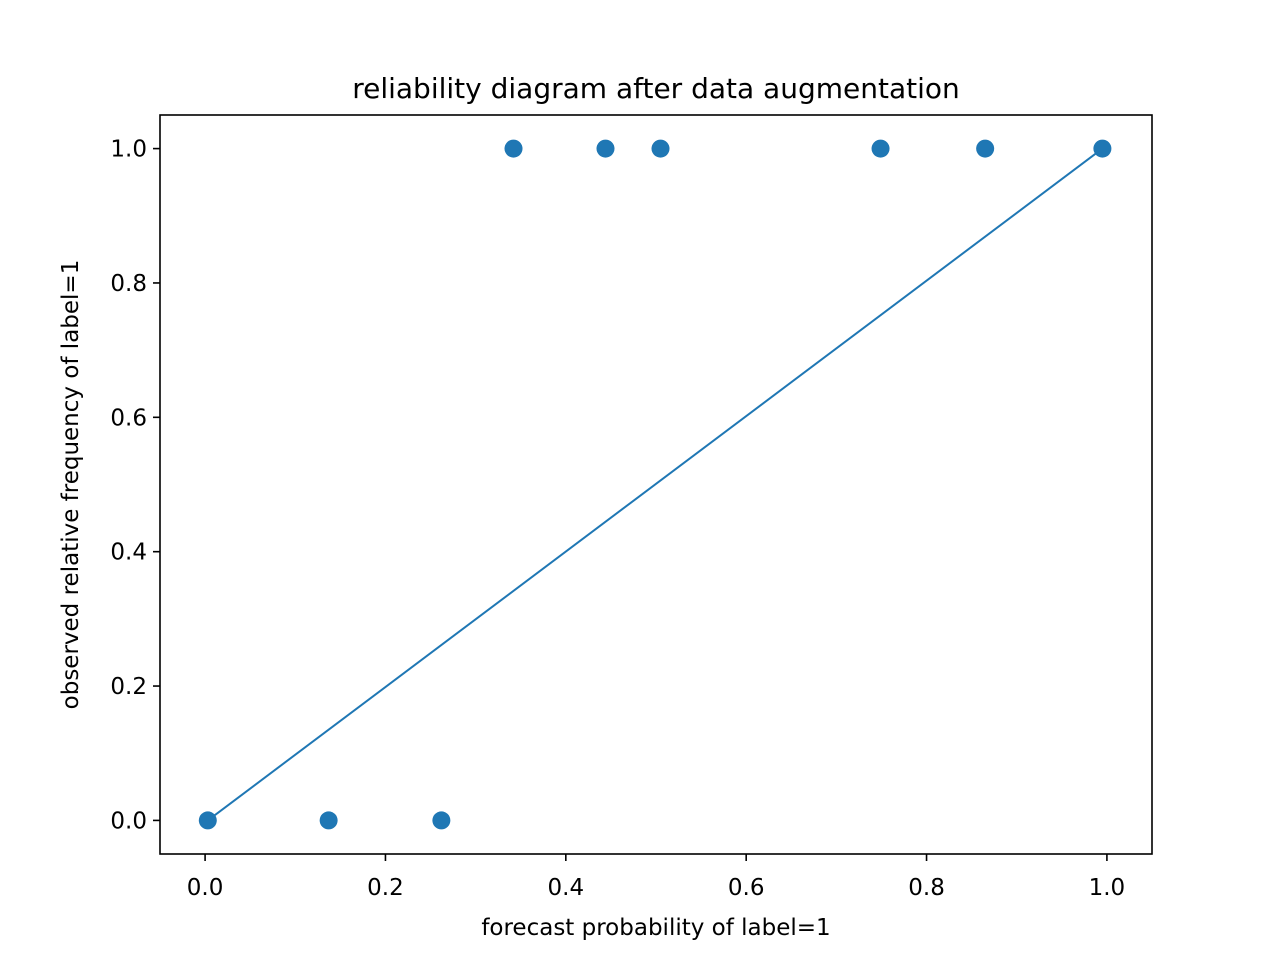  Describe the element at coordinates (746, 888) in the screenshot. I see `x-tick-label: 0.6` at that location.